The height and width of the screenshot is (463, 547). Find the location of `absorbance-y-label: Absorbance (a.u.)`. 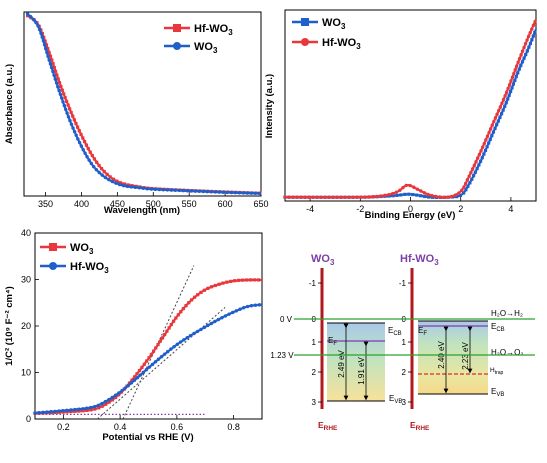

absorbance-y-label: Absorbance (a.u.) is located at coordinates (9, 104).